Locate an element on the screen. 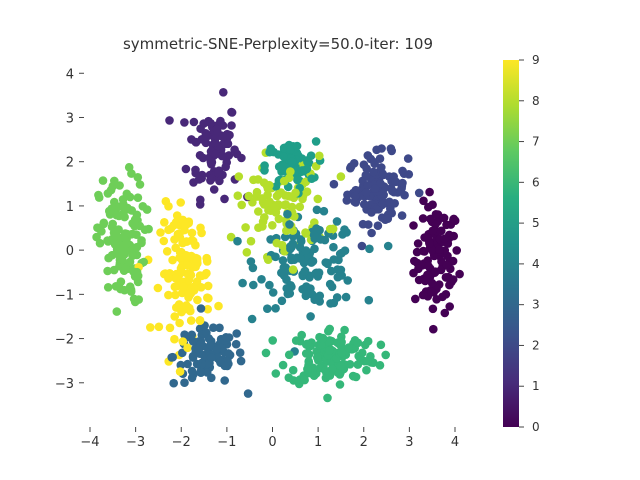 This screenshot has width=640, height=480. y-axis: −3 −2 −1 0 1 2 3 4 is located at coordinates (69, 229).